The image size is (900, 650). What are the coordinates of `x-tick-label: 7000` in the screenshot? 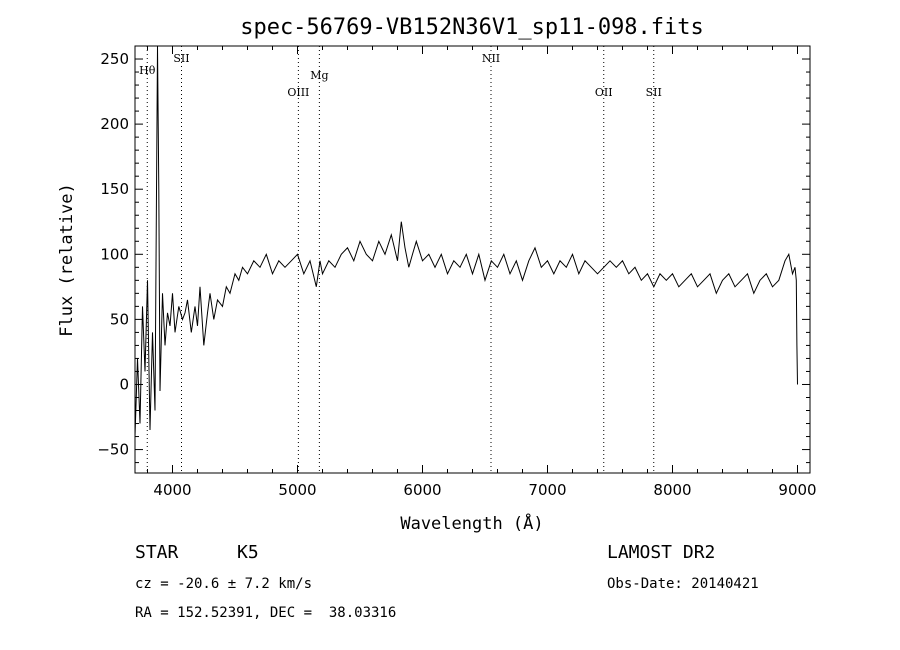 It's located at (547, 490).